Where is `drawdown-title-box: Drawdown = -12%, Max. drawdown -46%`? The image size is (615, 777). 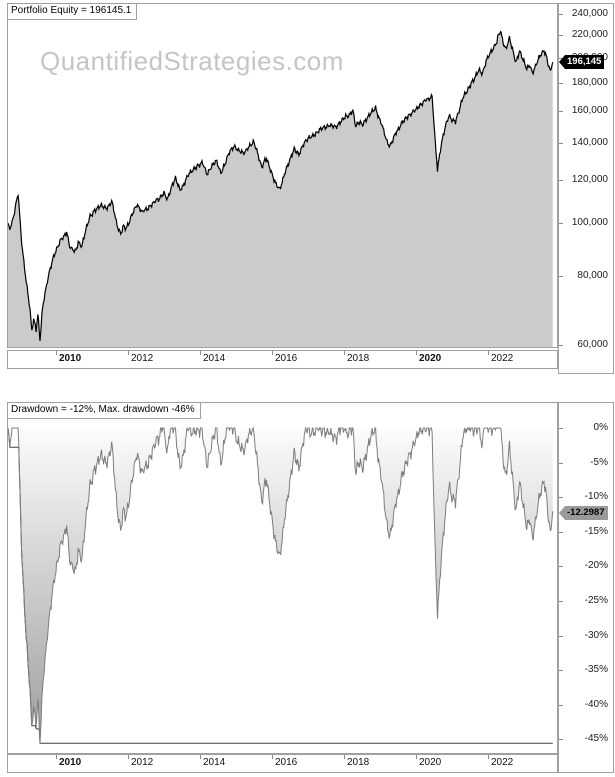 drawdown-title-box: Drawdown = -12%, Max. drawdown -46% is located at coordinates (104, 411).